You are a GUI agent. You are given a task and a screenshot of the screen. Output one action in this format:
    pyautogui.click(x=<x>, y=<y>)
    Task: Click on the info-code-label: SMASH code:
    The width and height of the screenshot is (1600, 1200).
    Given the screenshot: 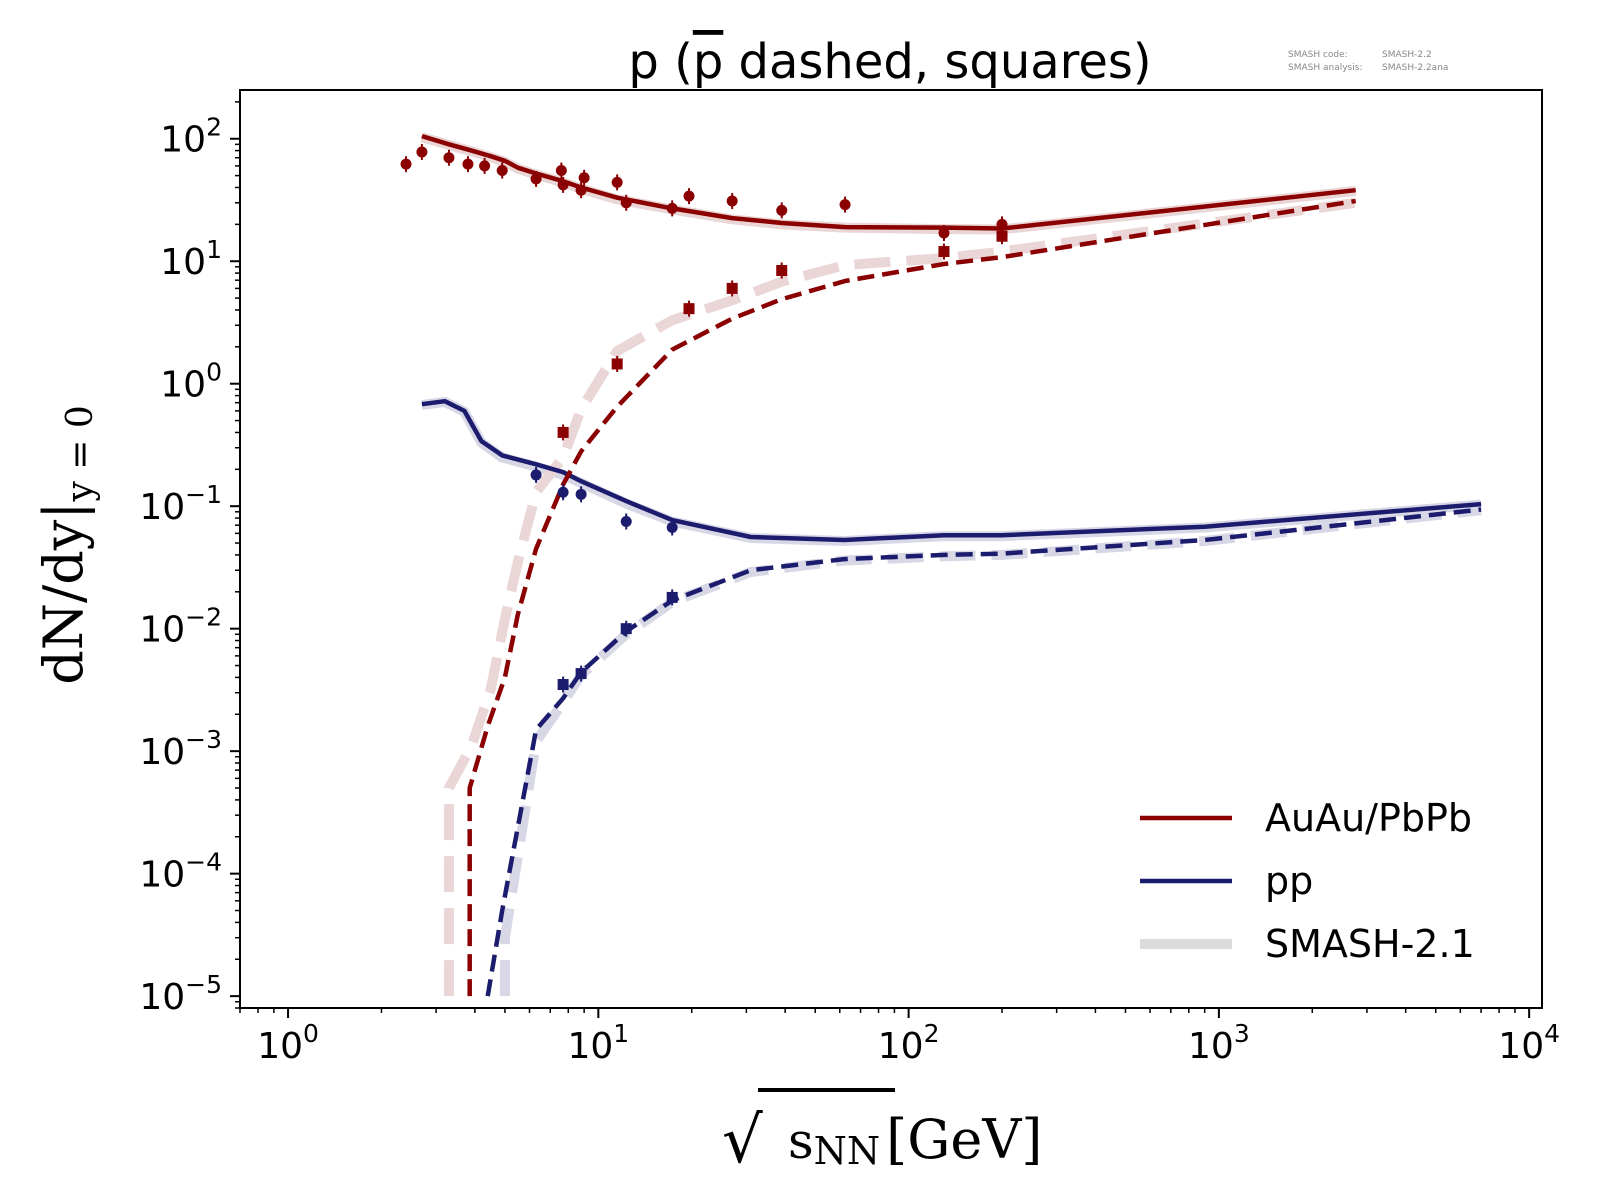 What is the action you would take?
    pyautogui.click(x=1318, y=55)
    